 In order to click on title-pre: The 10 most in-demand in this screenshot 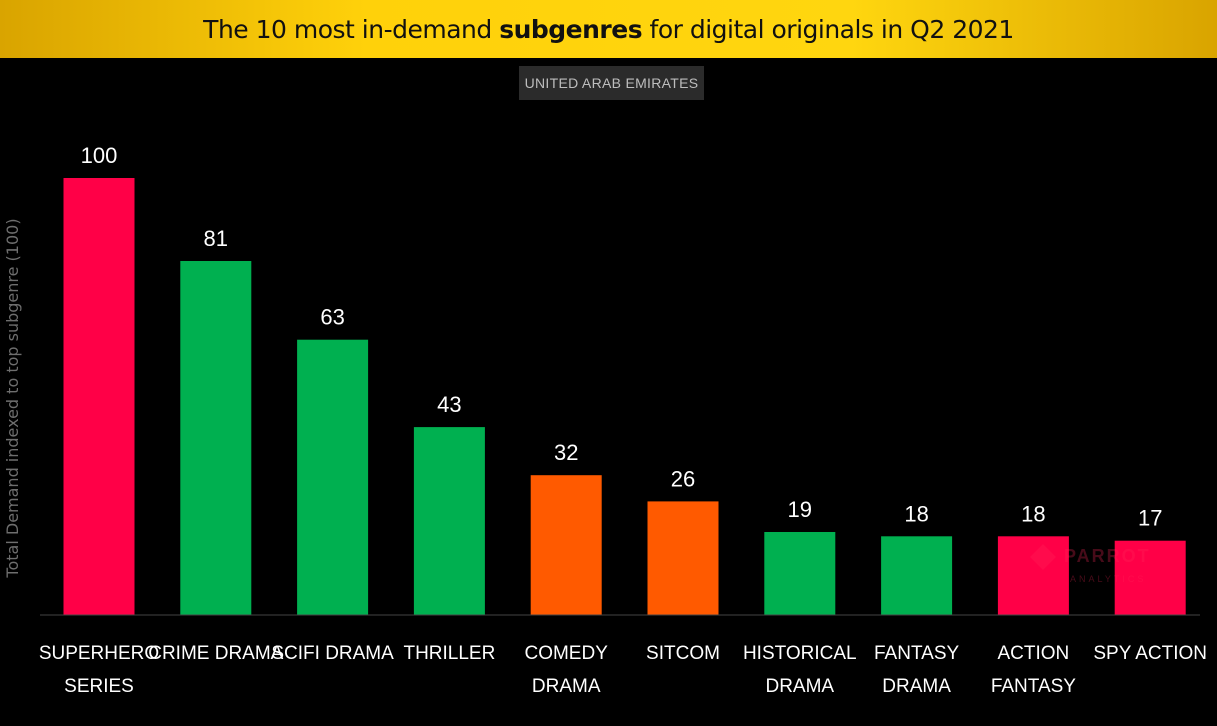, I will do `click(351, 29)`.